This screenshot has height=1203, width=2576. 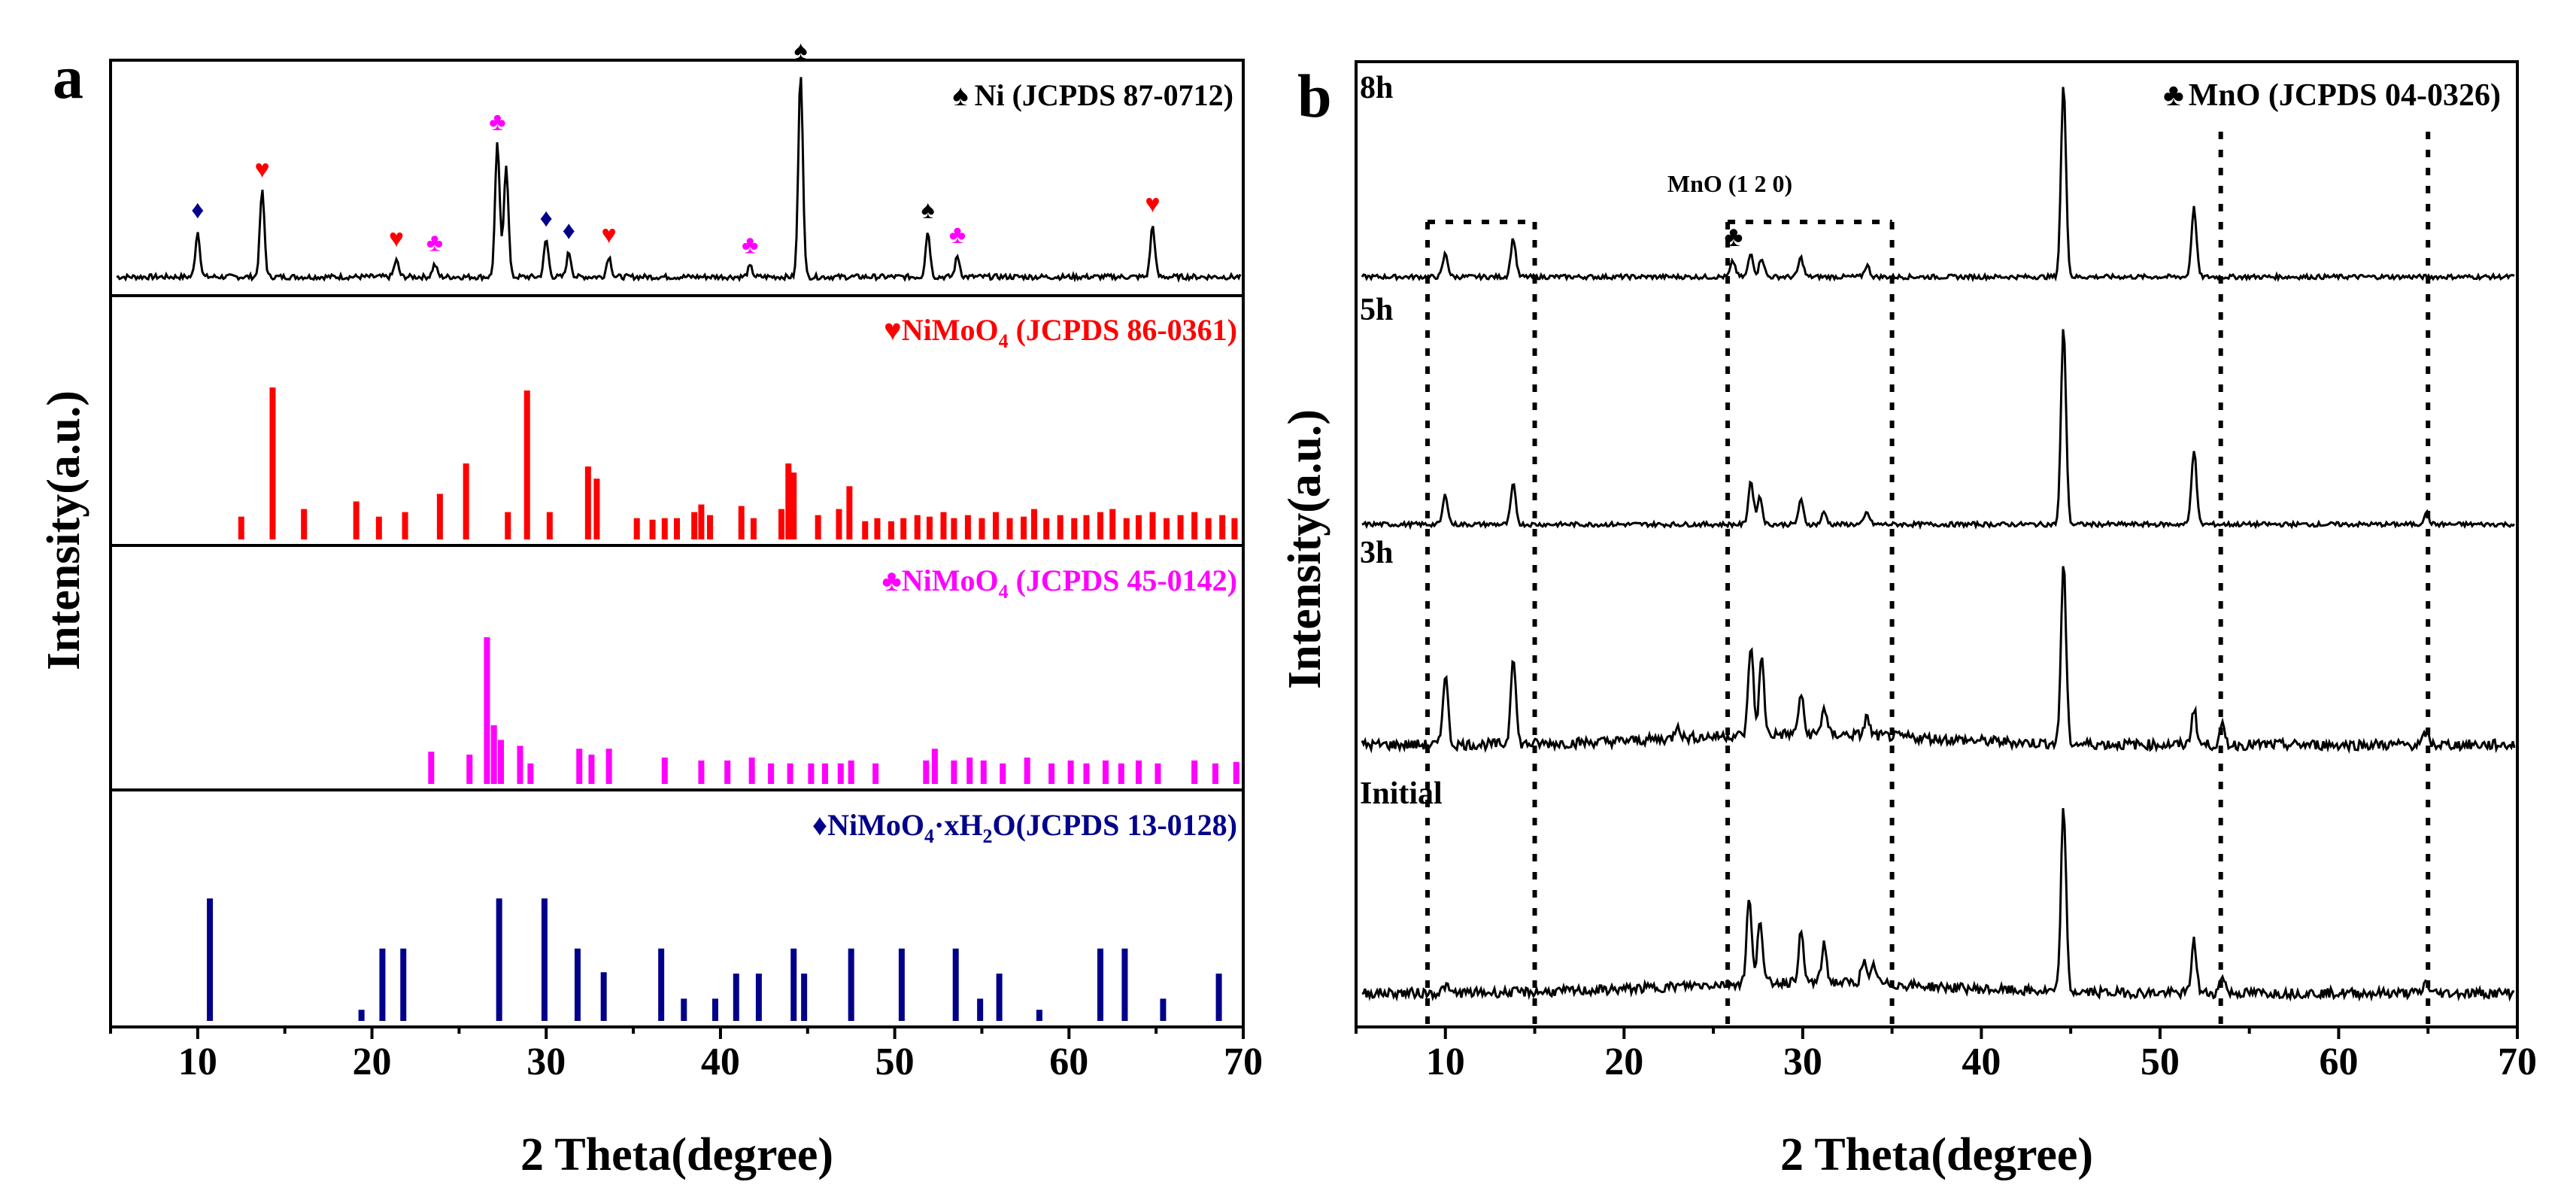 What do you see at coordinates (686, 1055) in the screenshot?
I see `panel-a-x-ticks: 10 20 30 40 50 60 70` at bounding box center [686, 1055].